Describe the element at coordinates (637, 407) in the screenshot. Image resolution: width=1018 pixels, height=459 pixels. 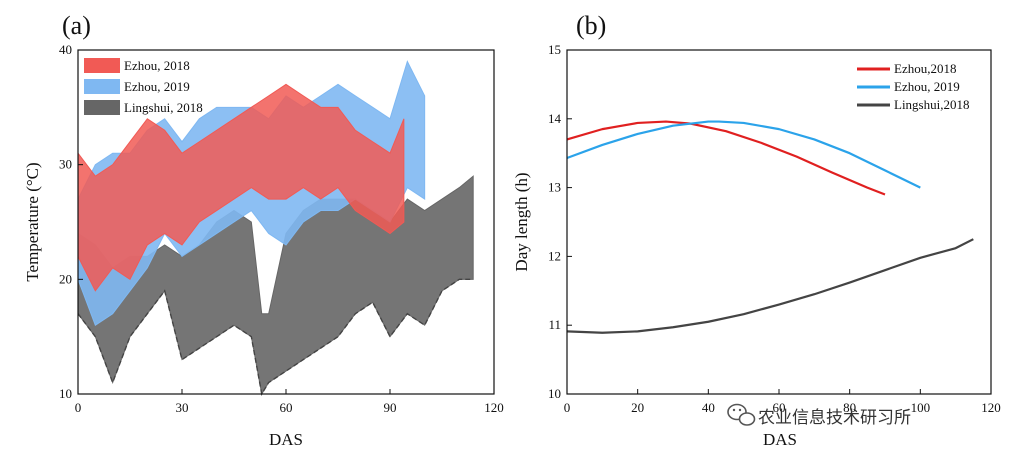
I see `x-tick-label: 20` at that location.